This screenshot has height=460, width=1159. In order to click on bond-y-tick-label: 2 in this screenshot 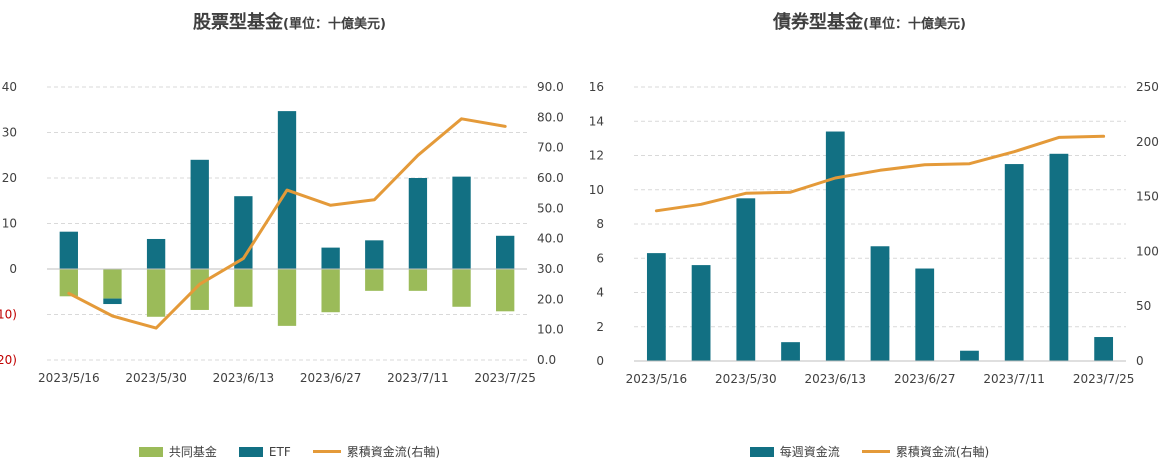, I will do `click(600, 327)`.